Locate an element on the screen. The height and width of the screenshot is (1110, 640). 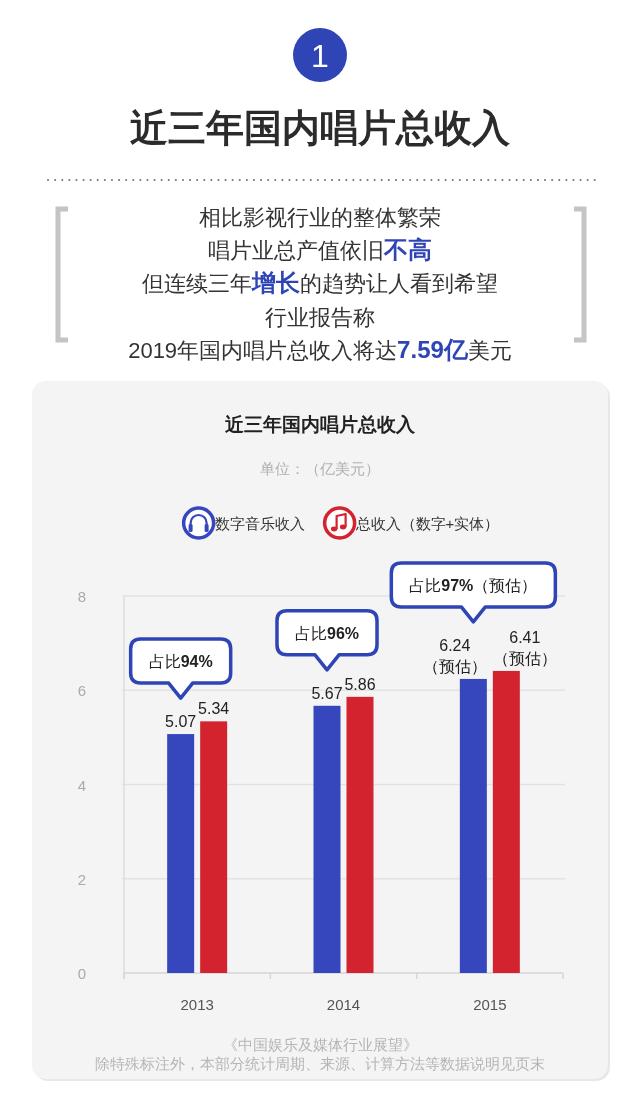
text: 2019年国内唱片总收入将达7.59亿美元 is located at coordinates (320, 349).